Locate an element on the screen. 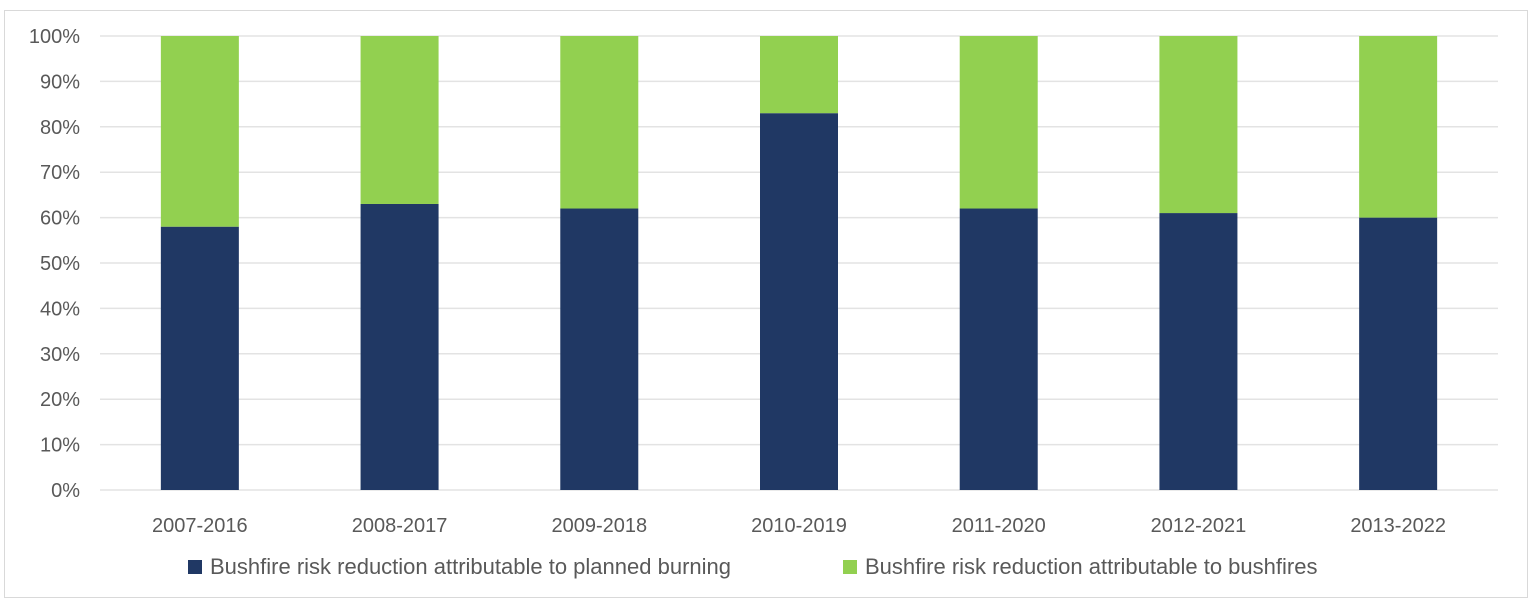  x-tick-label: 2012-2021 is located at coordinates (1199, 526).